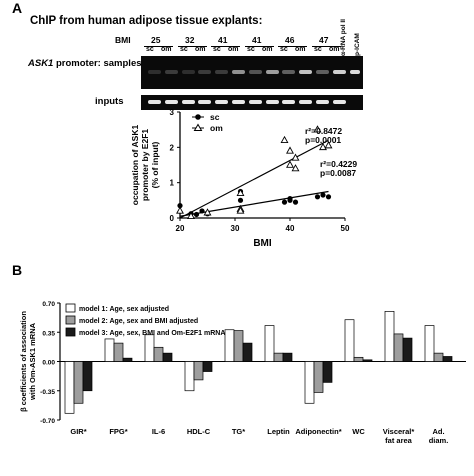  What do you see at coordinates (190, 40) in the screenshot?
I see `bmi-value: 32` at bounding box center [190, 40].